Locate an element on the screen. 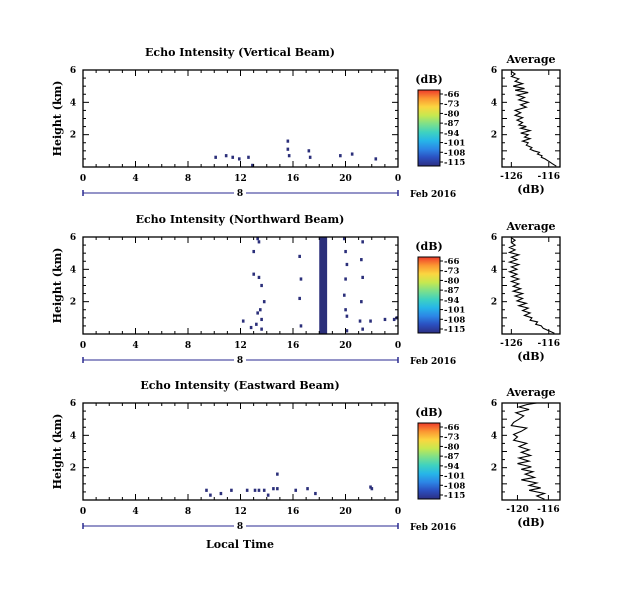 The image size is (618, 598). chart-title: Echo Intensity (Eastward Beam) is located at coordinates (239, 385).